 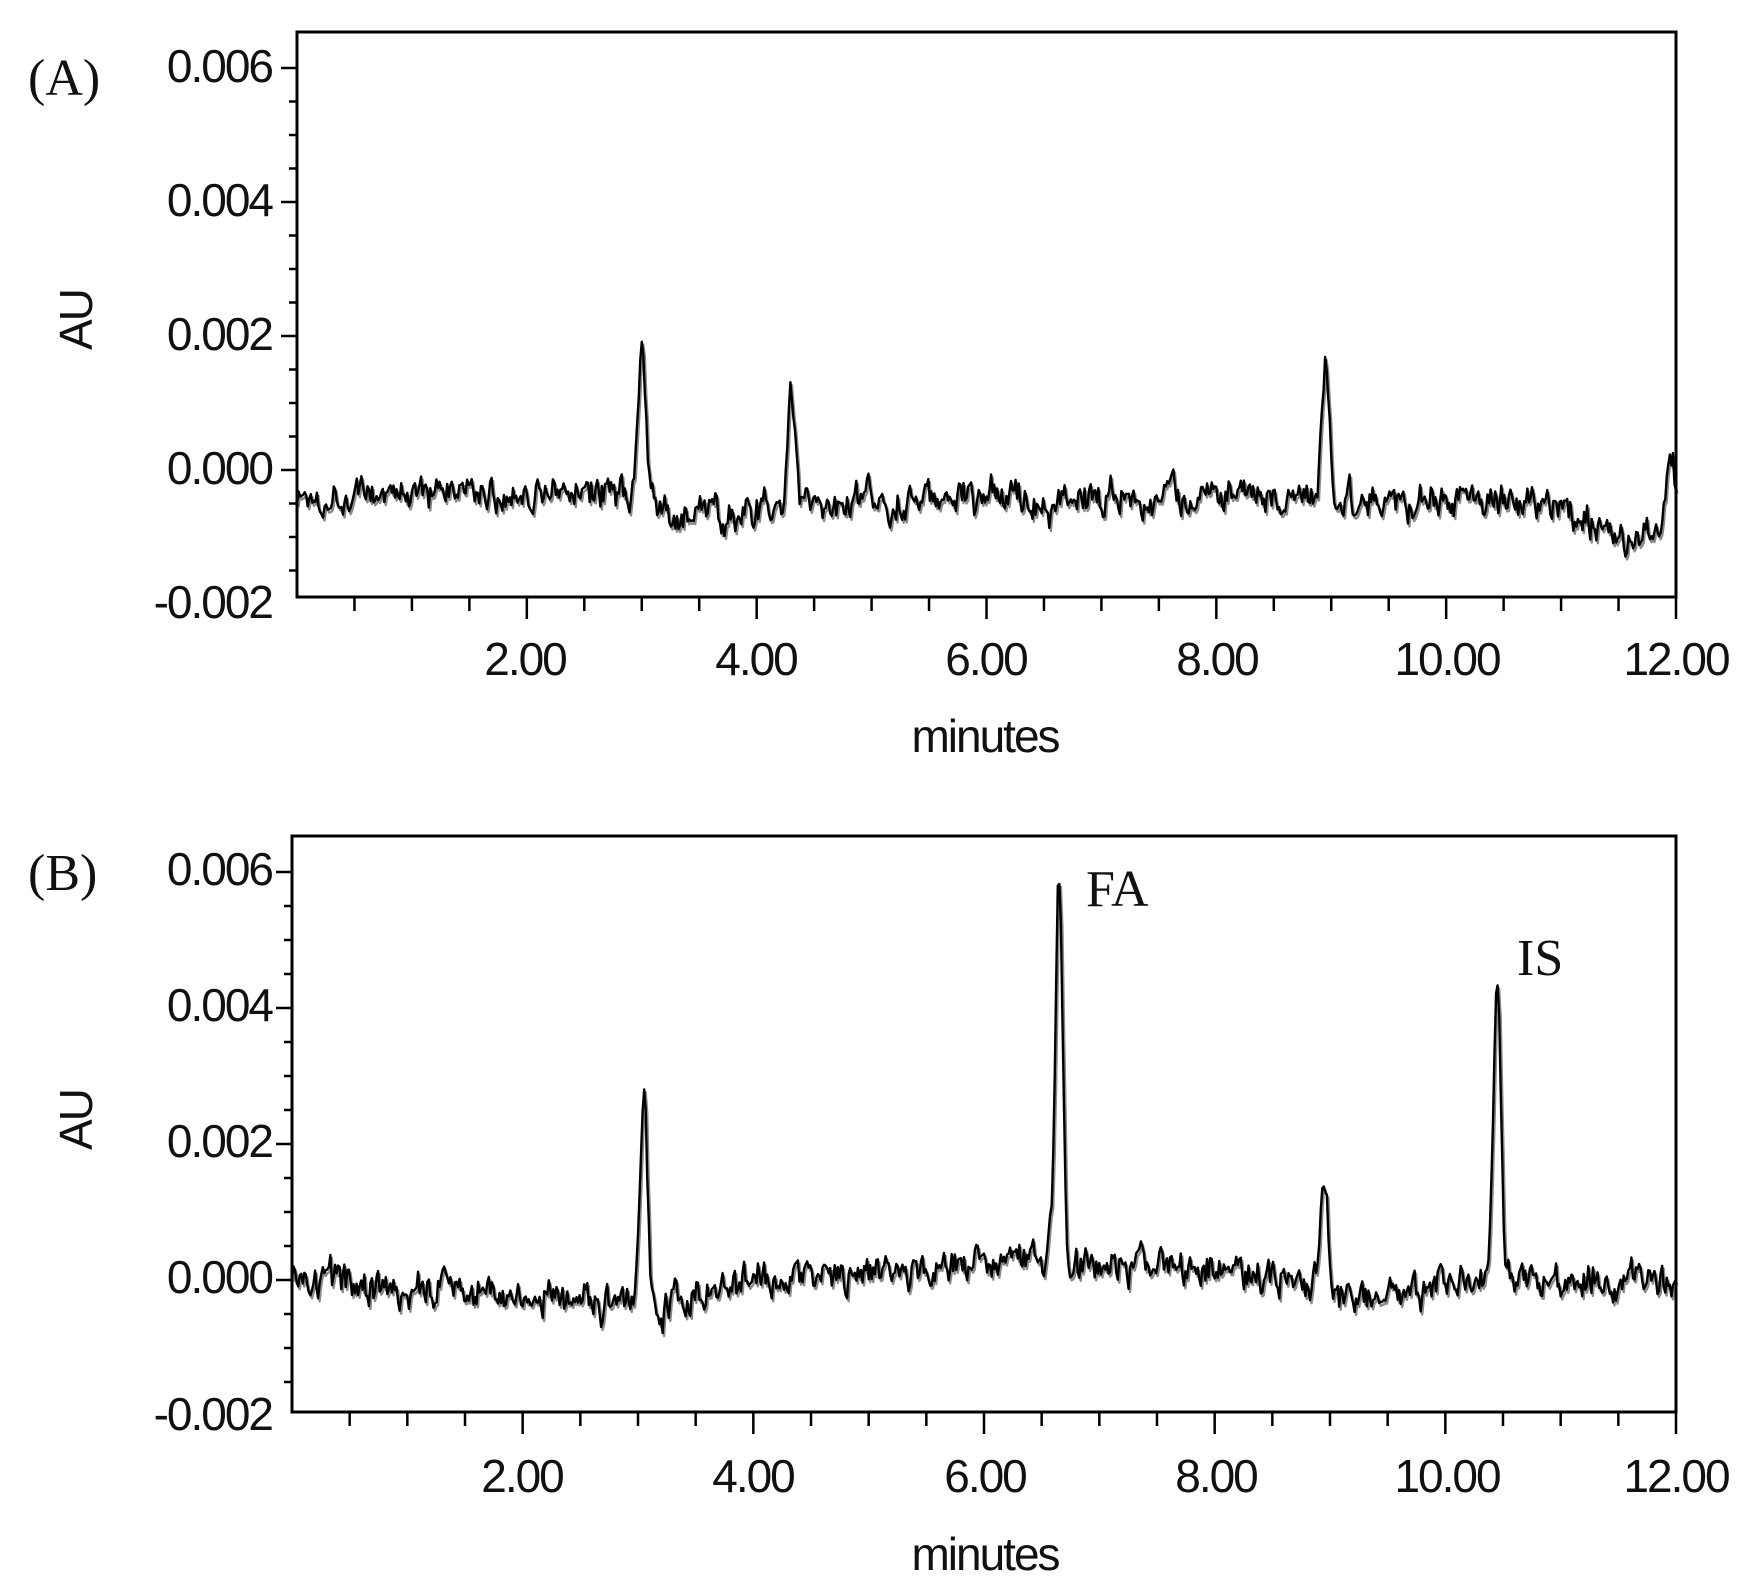 I want to click on panel-b-y-tick-labels: 0.006 0.004 0.002 0.000 -0.002, so click(x=215, y=1141).